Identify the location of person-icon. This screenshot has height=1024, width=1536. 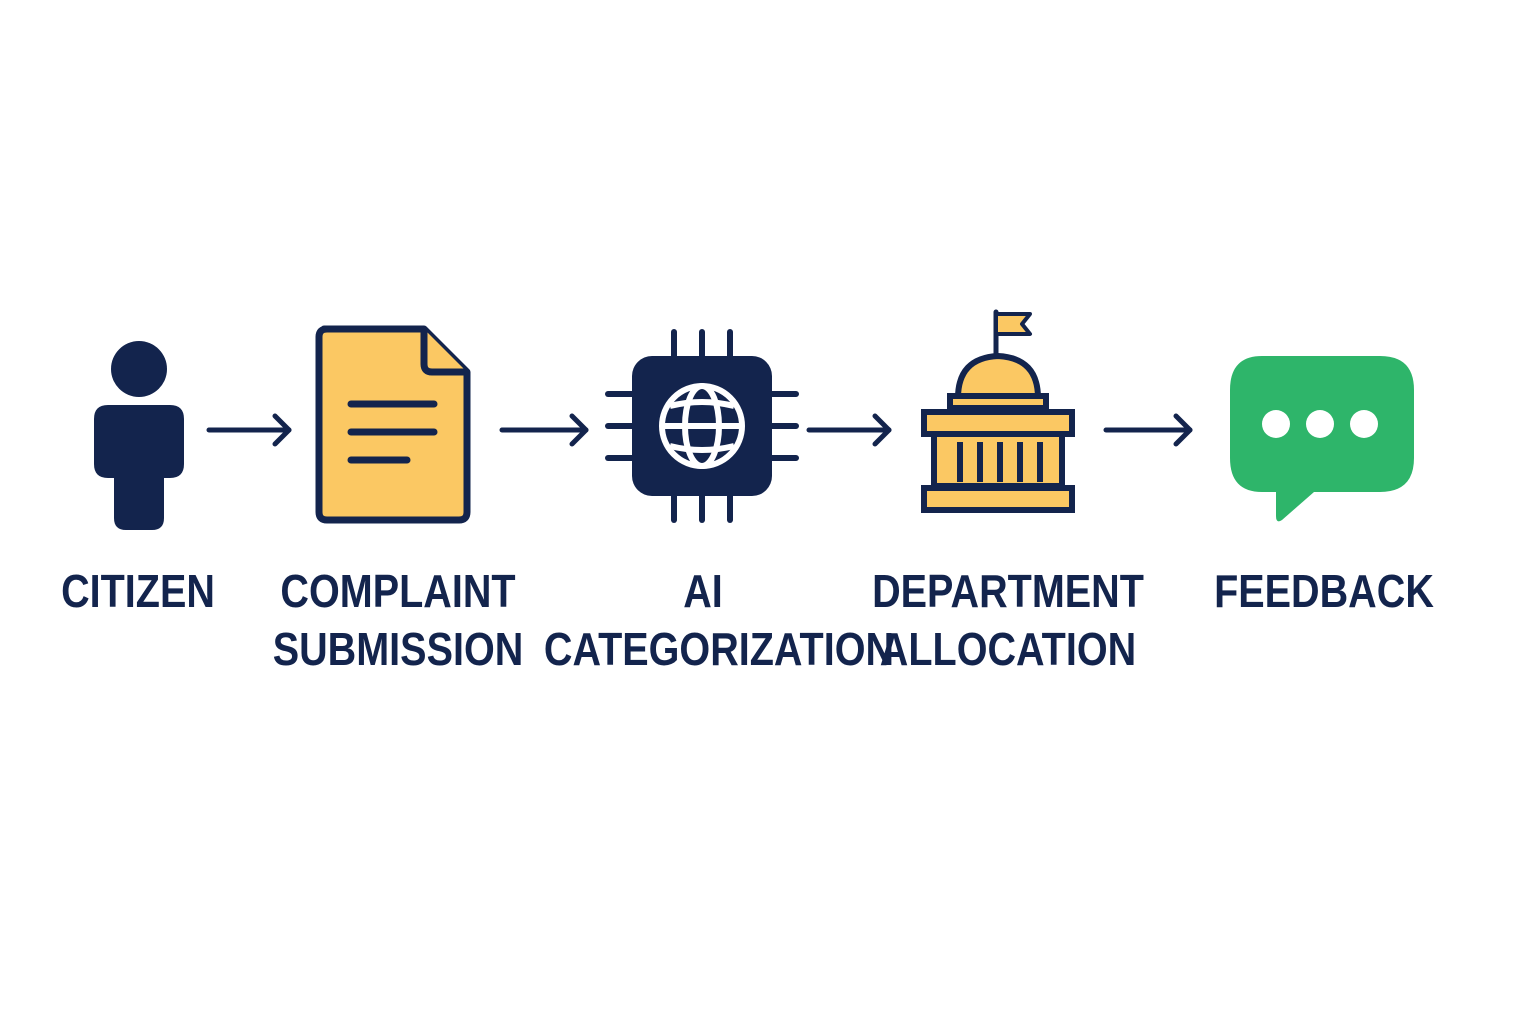
(139, 435).